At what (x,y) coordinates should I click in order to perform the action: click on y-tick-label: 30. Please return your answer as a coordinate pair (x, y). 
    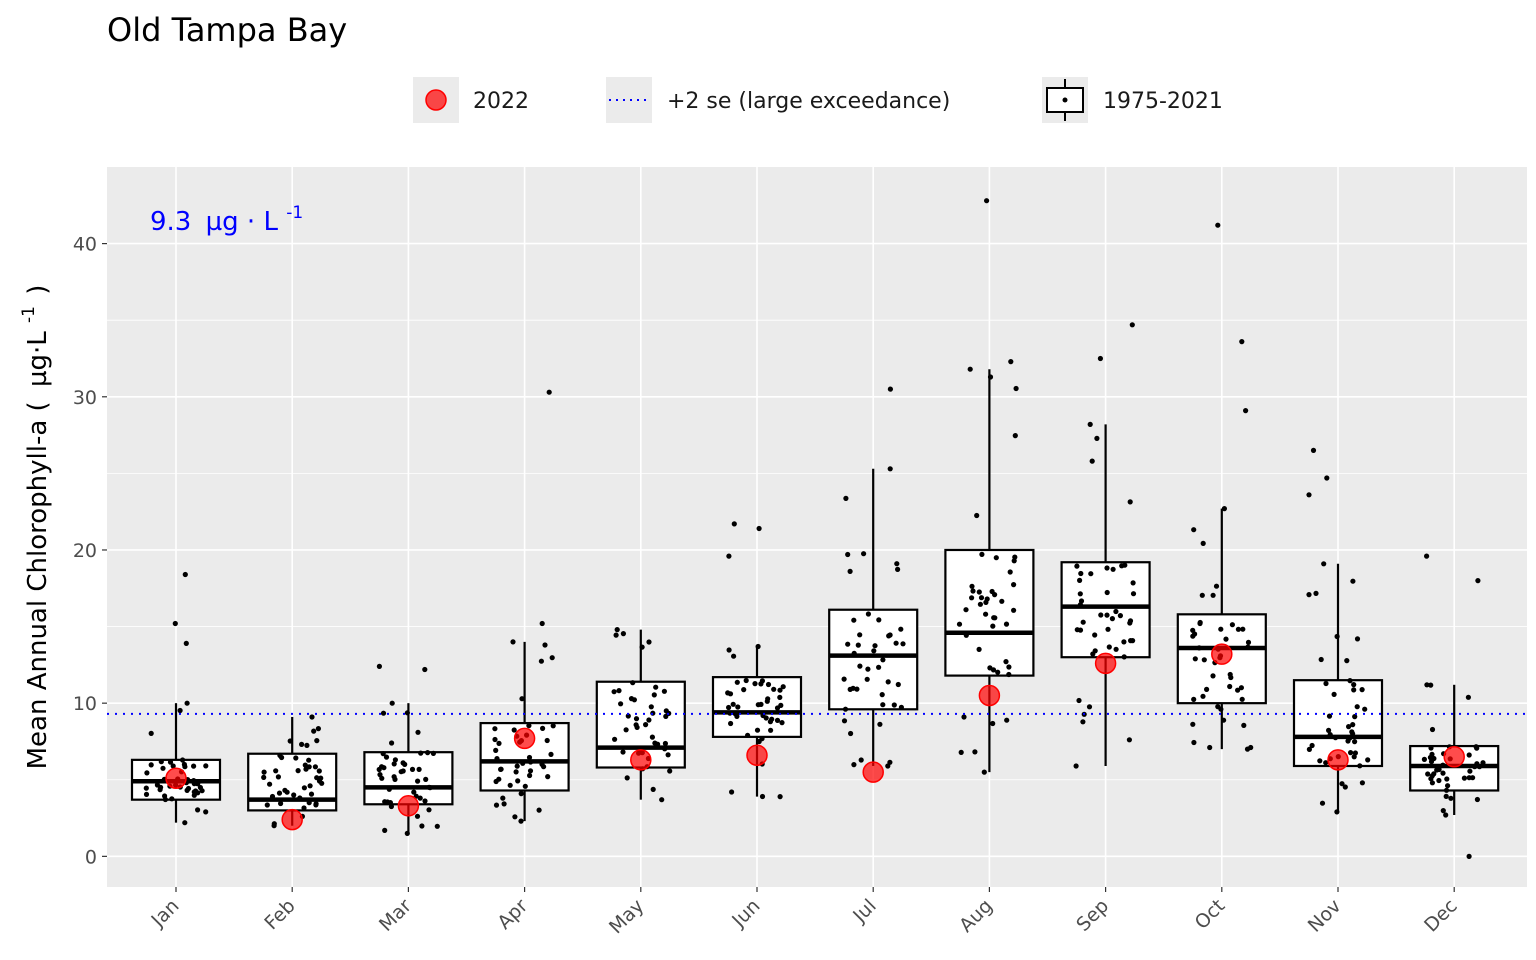
    Looking at the image, I should click on (85, 398).